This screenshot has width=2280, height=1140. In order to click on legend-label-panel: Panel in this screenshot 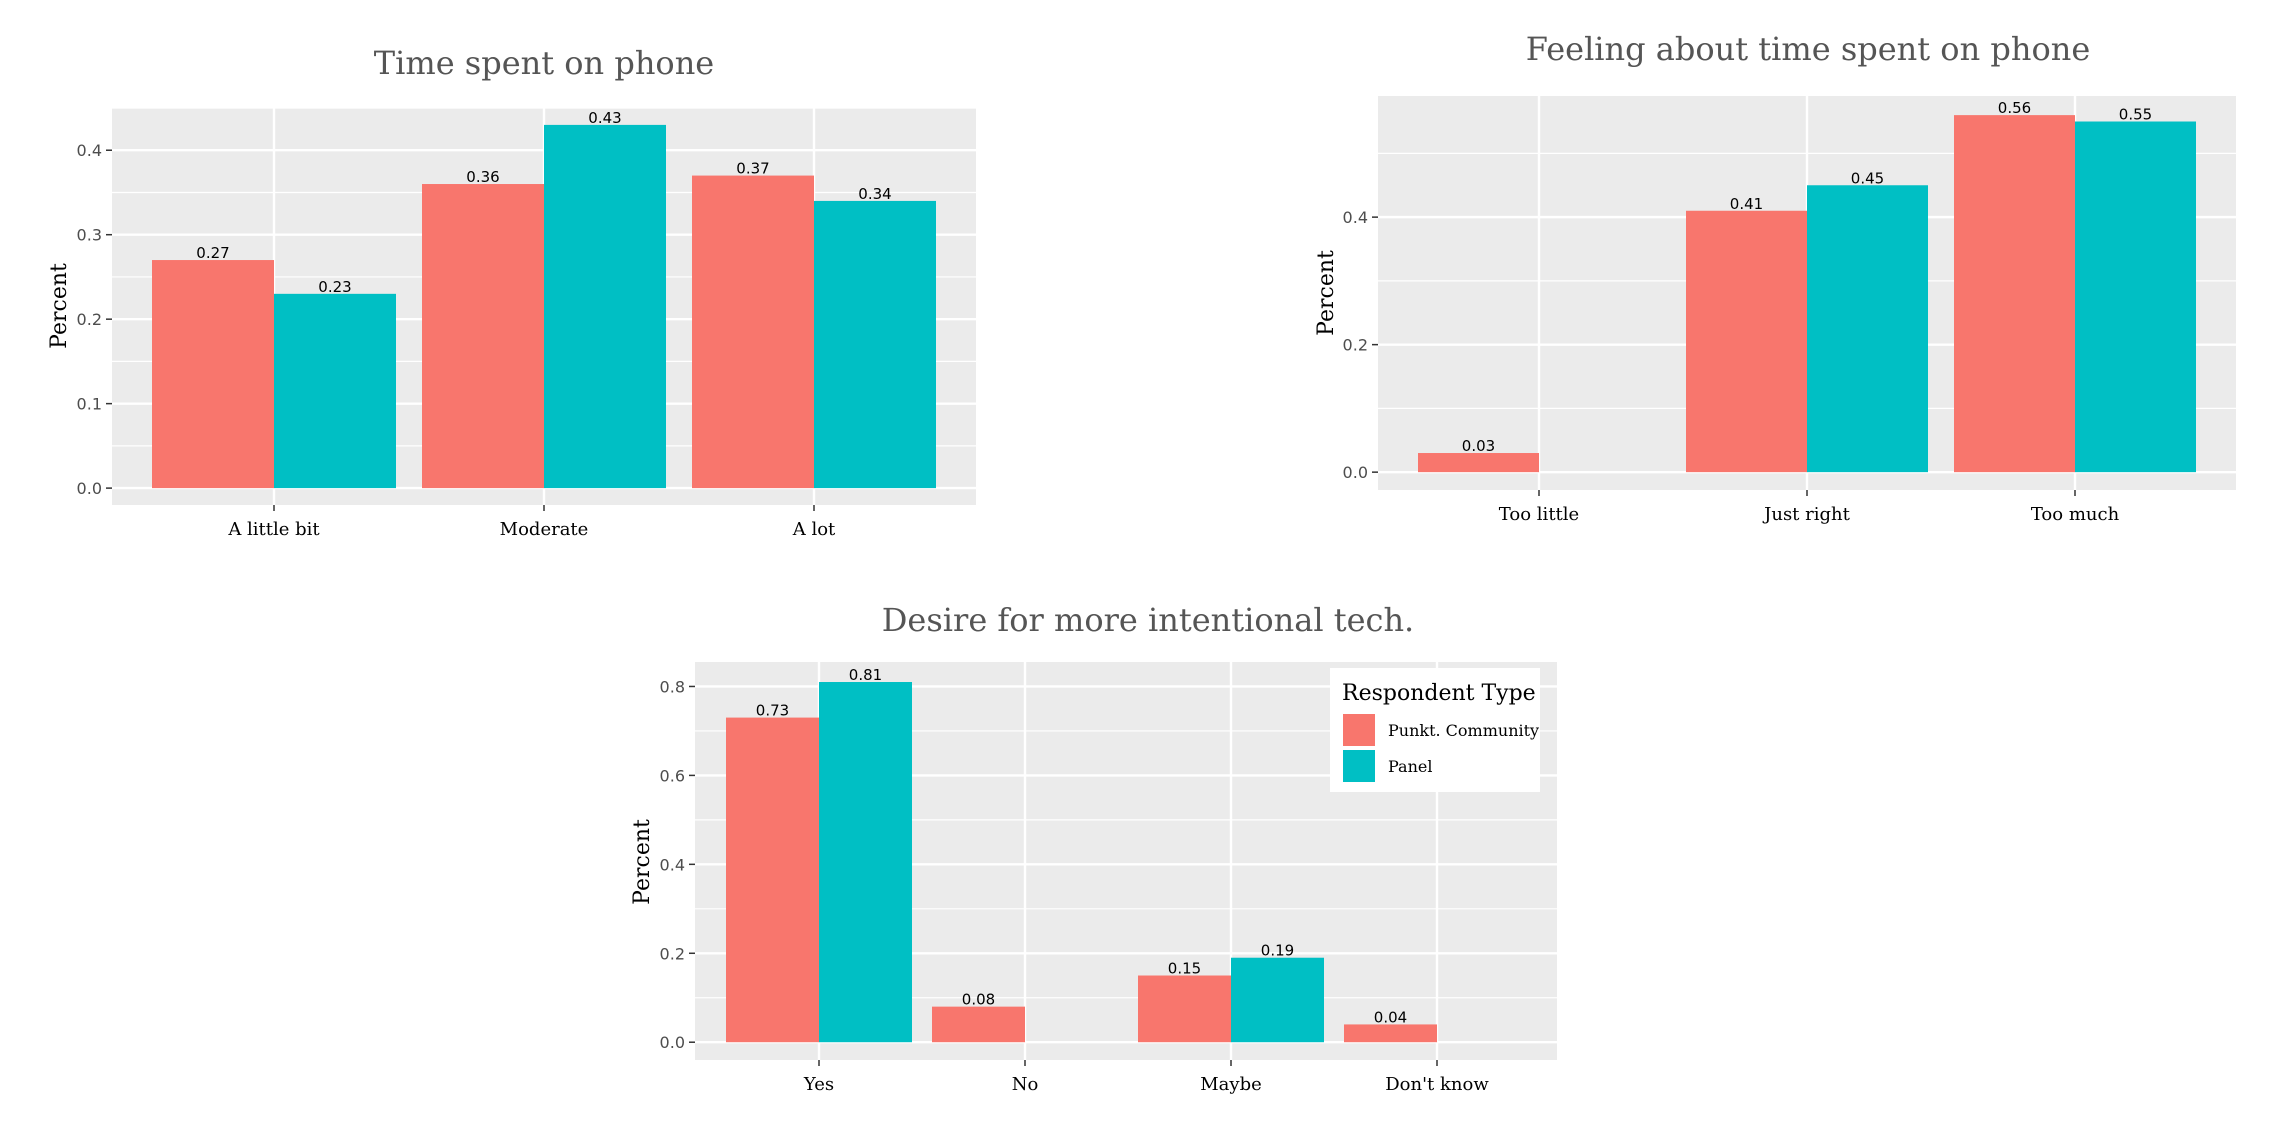, I will do `click(1410, 766)`.